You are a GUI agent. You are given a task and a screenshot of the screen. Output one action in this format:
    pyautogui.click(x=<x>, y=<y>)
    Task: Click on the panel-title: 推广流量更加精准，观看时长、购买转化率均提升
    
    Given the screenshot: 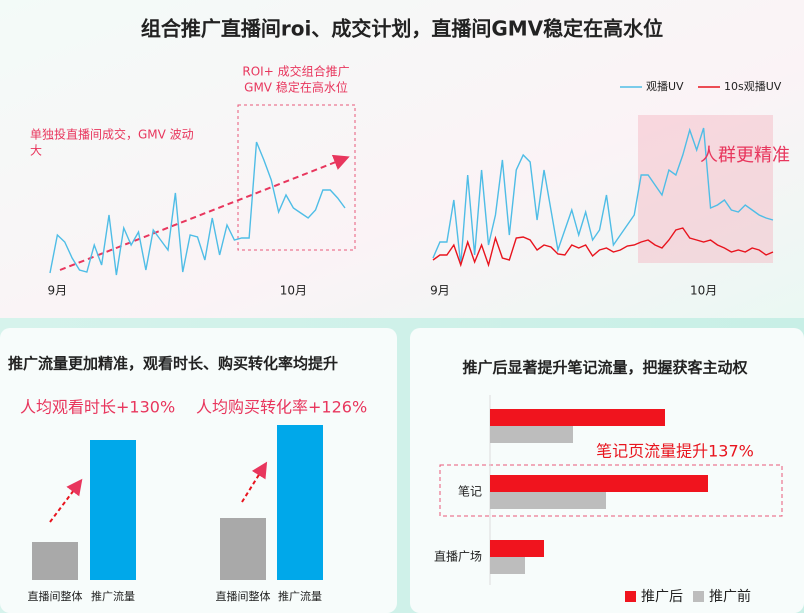 What is the action you would take?
    pyautogui.click(x=173, y=364)
    